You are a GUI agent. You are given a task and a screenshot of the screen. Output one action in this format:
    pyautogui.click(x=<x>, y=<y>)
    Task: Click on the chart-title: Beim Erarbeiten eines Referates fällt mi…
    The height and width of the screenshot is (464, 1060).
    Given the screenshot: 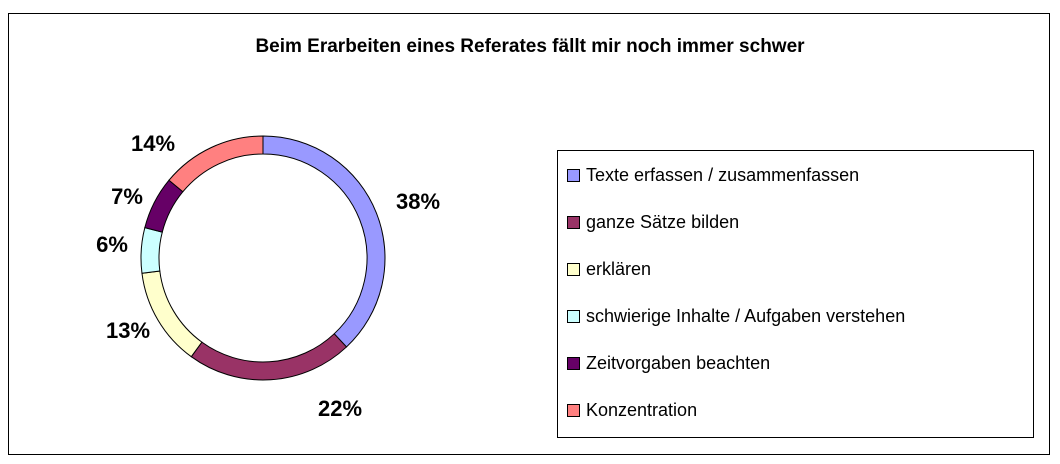 What is the action you would take?
    pyautogui.click(x=530, y=46)
    